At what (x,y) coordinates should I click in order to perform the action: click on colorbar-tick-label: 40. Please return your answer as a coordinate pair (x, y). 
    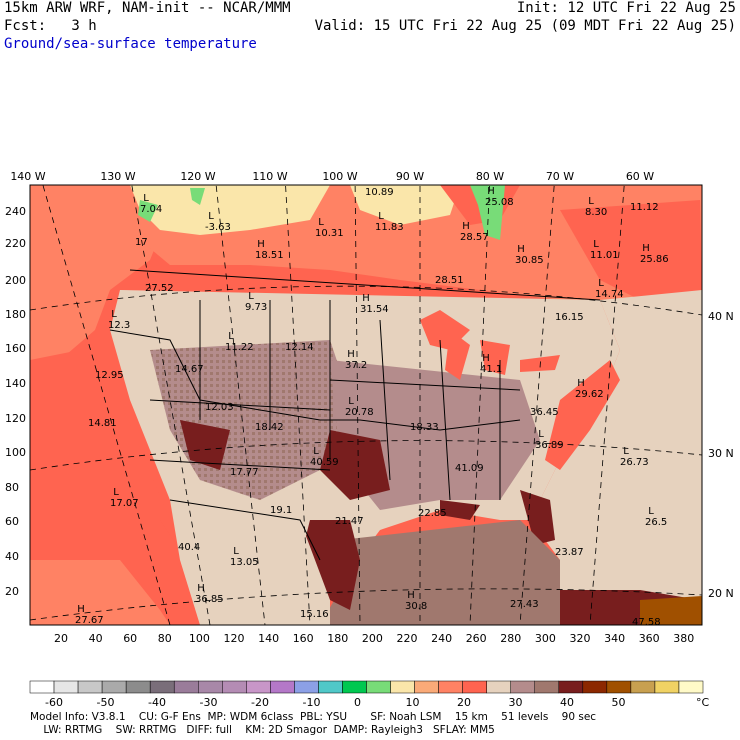
    Looking at the image, I should click on (567, 702).